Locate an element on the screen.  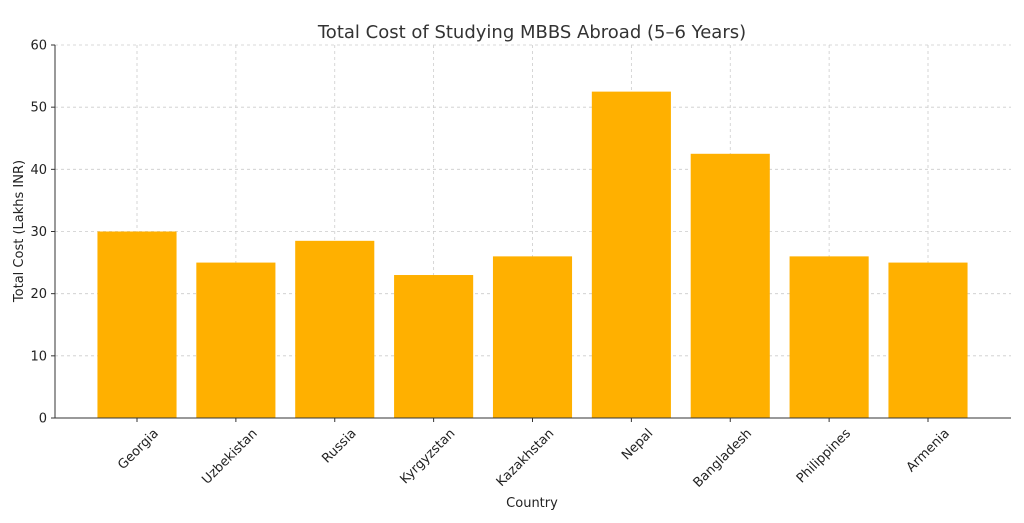
x-axis-label: Country is located at coordinates (532, 503).